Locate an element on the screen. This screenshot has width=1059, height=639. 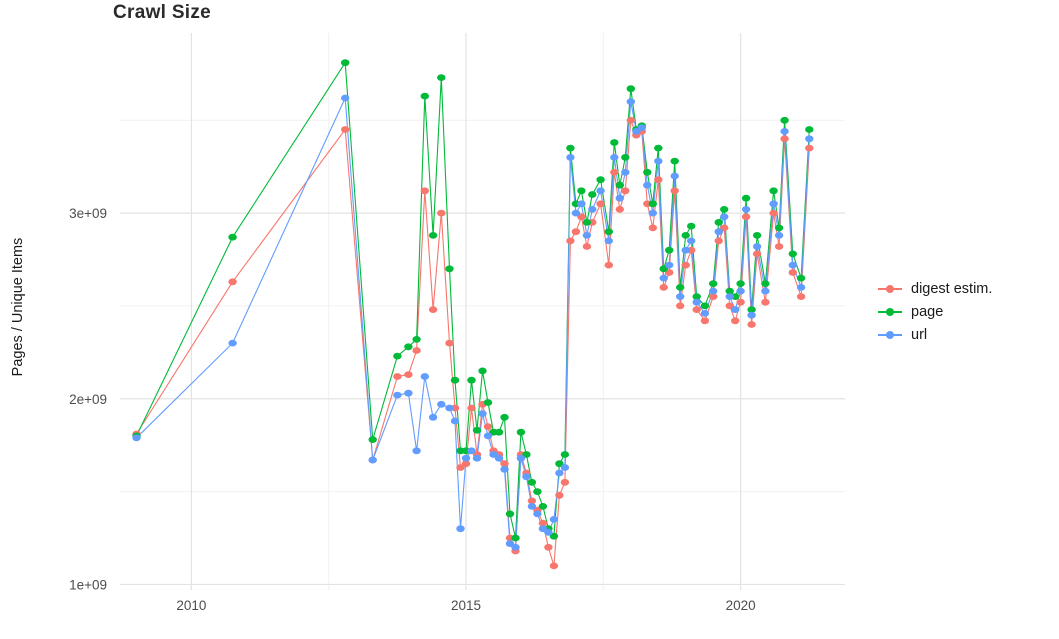
legend-item-page: page is located at coordinates (935, 312).